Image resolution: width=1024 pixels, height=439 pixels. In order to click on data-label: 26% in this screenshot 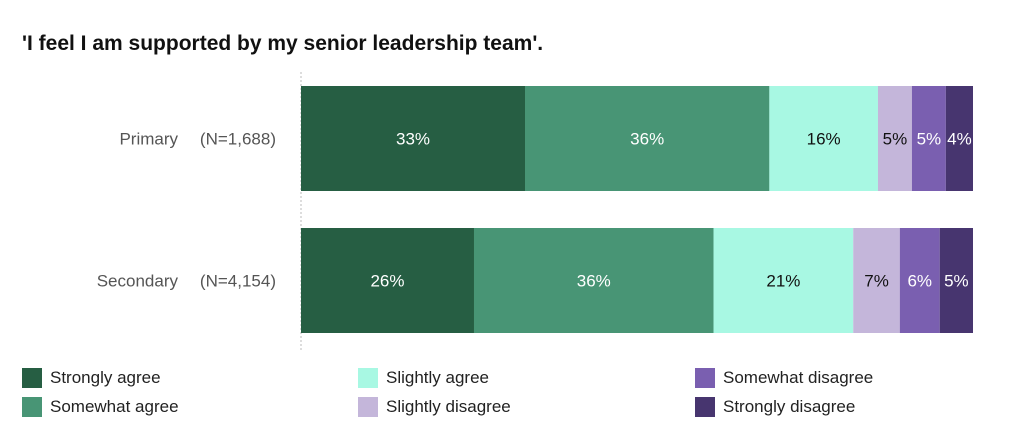, I will do `click(387, 281)`.